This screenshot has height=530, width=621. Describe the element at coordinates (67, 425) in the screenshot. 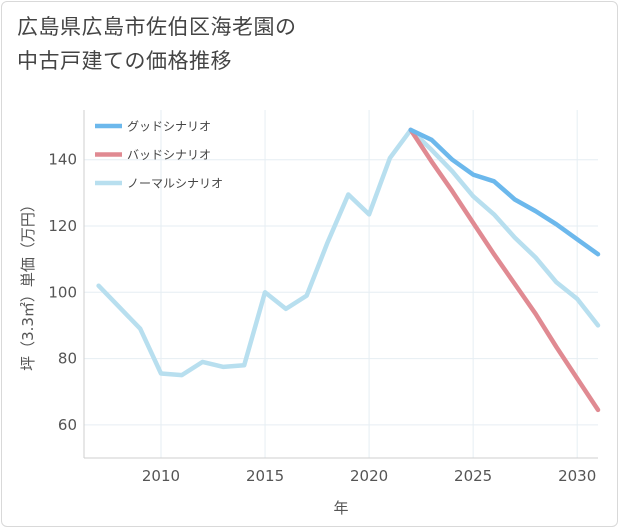

I see `y-tick-label-60: 60` at that location.